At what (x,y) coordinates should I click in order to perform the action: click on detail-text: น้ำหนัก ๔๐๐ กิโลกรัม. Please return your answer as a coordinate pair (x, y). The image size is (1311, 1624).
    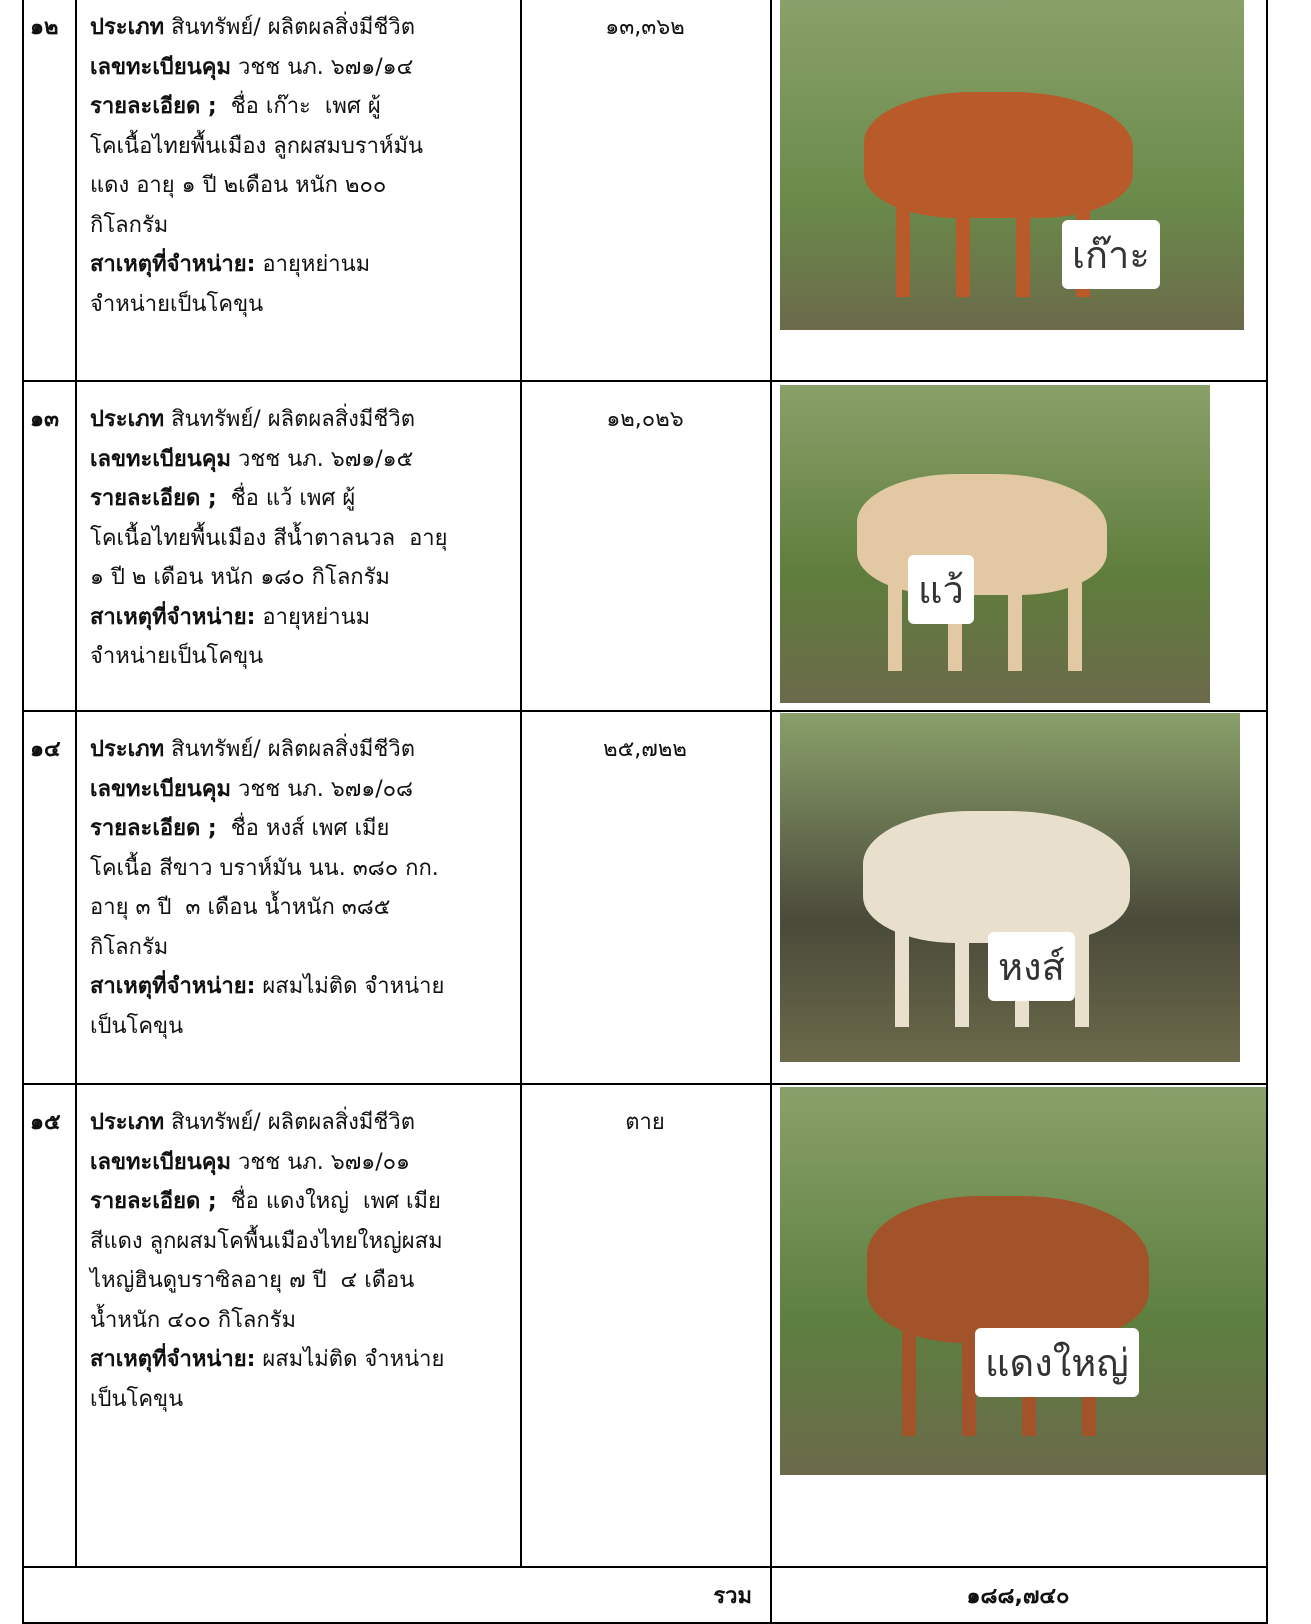
    Looking at the image, I should click on (193, 1320).